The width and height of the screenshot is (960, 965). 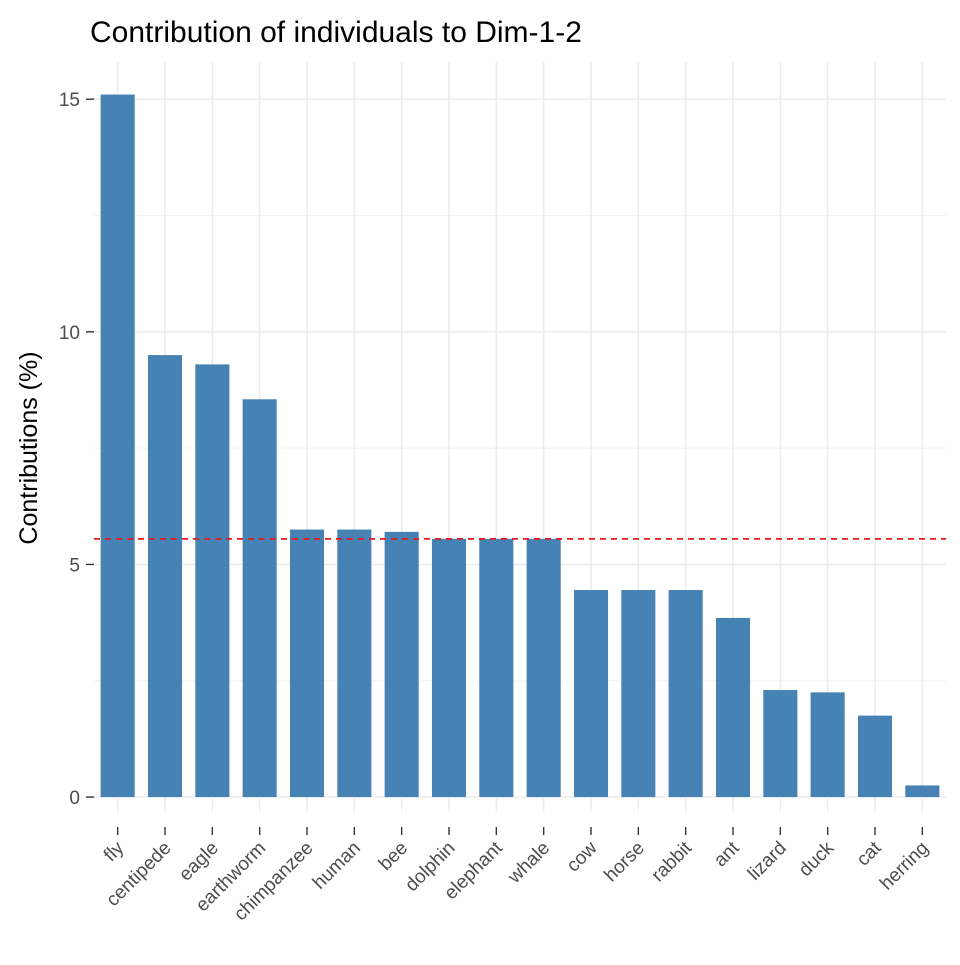 I want to click on bar-lizard, so click(x=780, y=744).